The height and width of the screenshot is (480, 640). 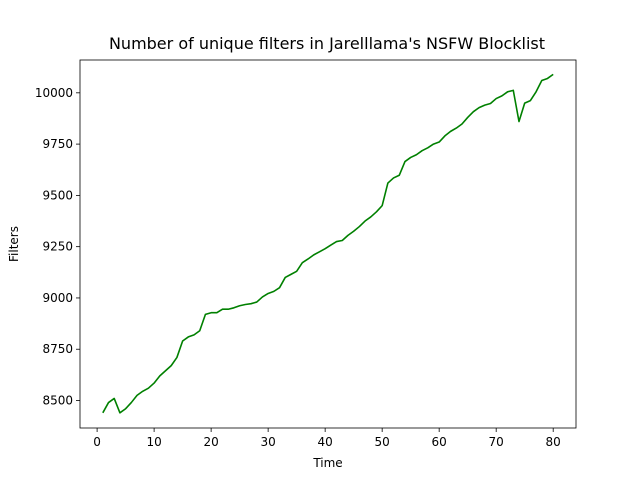 What do you see at coordinates (57, 195) in the screenshot?
I see `y-tick-label: 9500` at bounding box center [57, 195].